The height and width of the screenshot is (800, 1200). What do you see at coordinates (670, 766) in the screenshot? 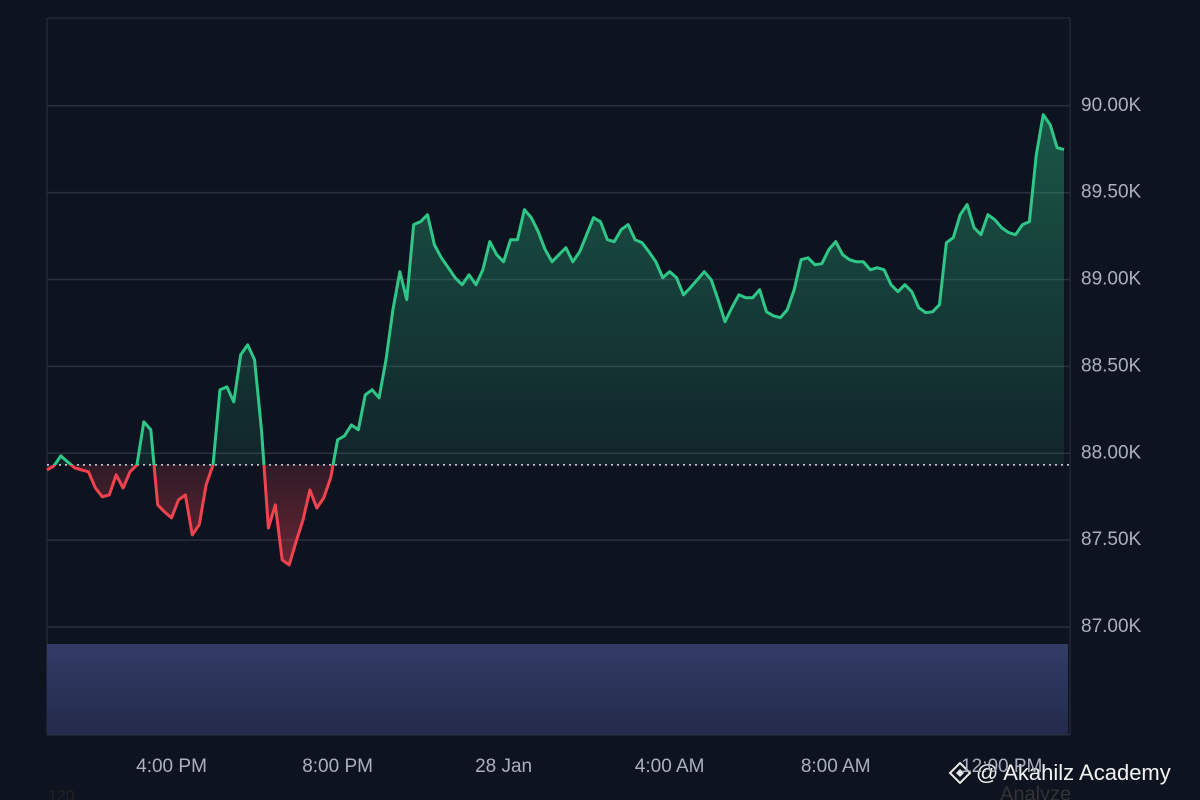
I see `x-tick-label: 4:00 AM` at bounding box center [670, 766].